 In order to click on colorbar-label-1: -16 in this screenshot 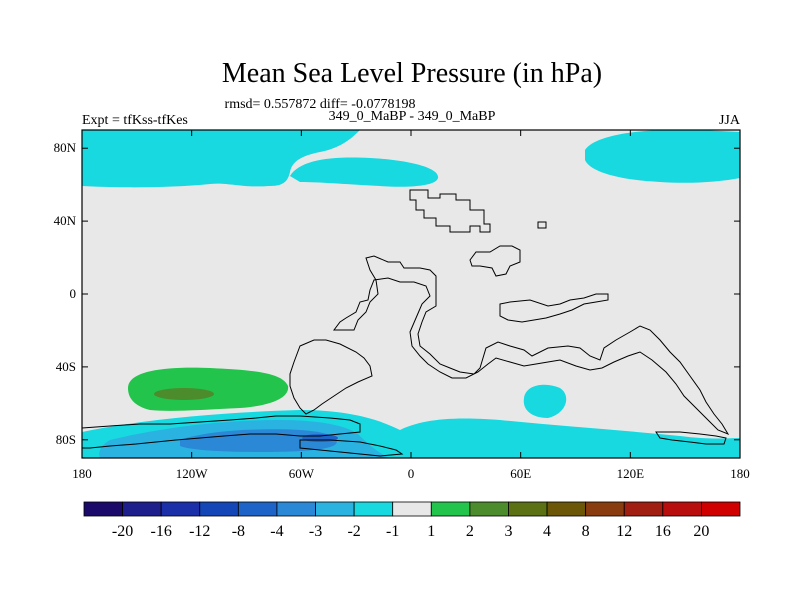, I will do `click(161, 531)`.